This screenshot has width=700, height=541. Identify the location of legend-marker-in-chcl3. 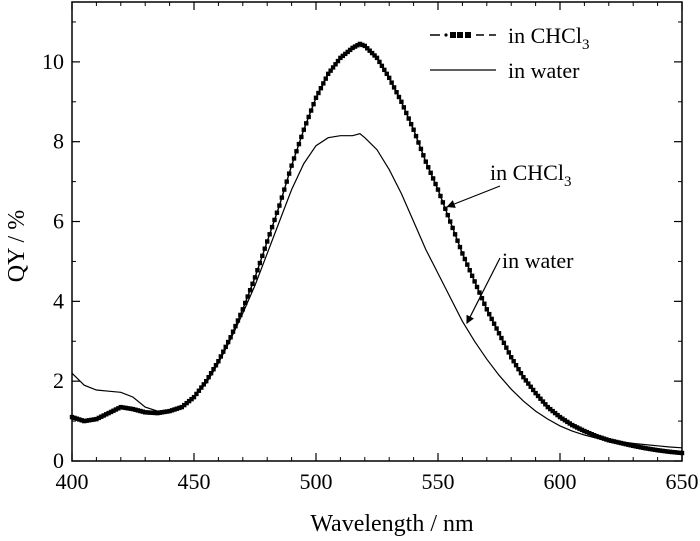
(468, 35).